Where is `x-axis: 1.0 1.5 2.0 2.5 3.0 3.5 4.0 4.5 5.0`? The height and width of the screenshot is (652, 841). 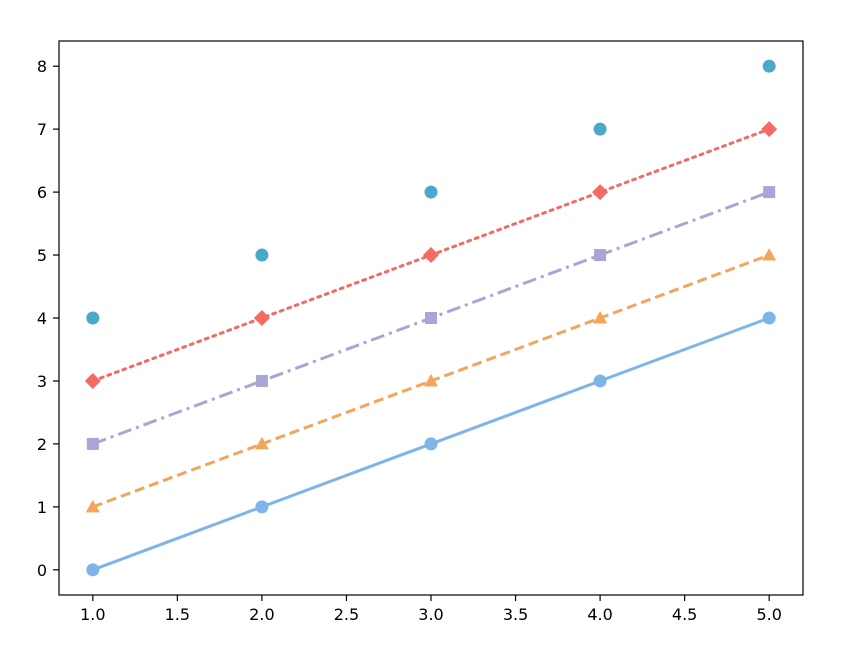 x-axis: 1.0 1.5 2.0 2.5 3.0 3.5 4.0 4.5 5.0 is located at coordinates (431, 609).